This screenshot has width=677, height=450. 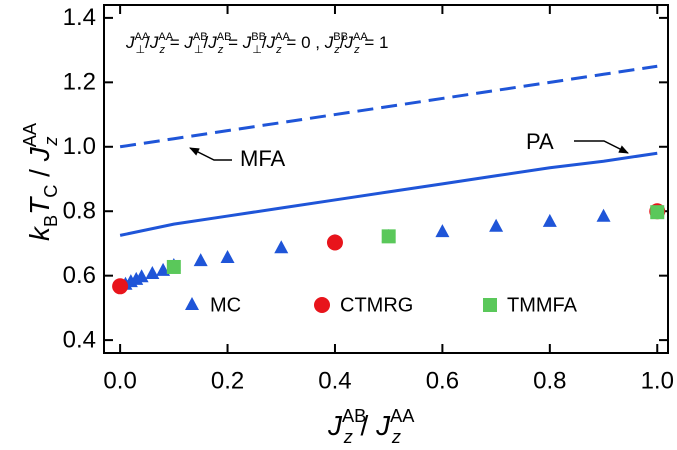 What do you see at coordinates (51, 221) in the screenshot?
I see `y-axis-label-sub: B` at bounding box center [51, 221].